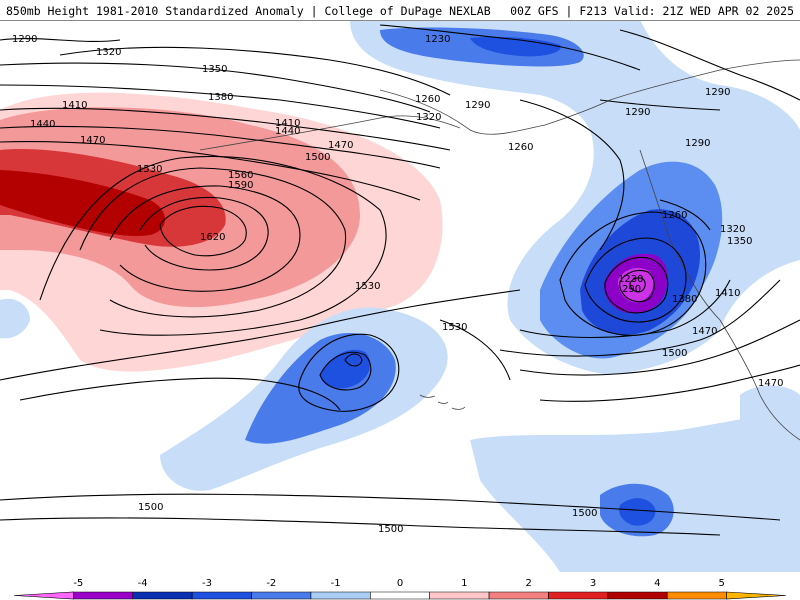  I want to click on contour-label: 1590, so click(240, 185).